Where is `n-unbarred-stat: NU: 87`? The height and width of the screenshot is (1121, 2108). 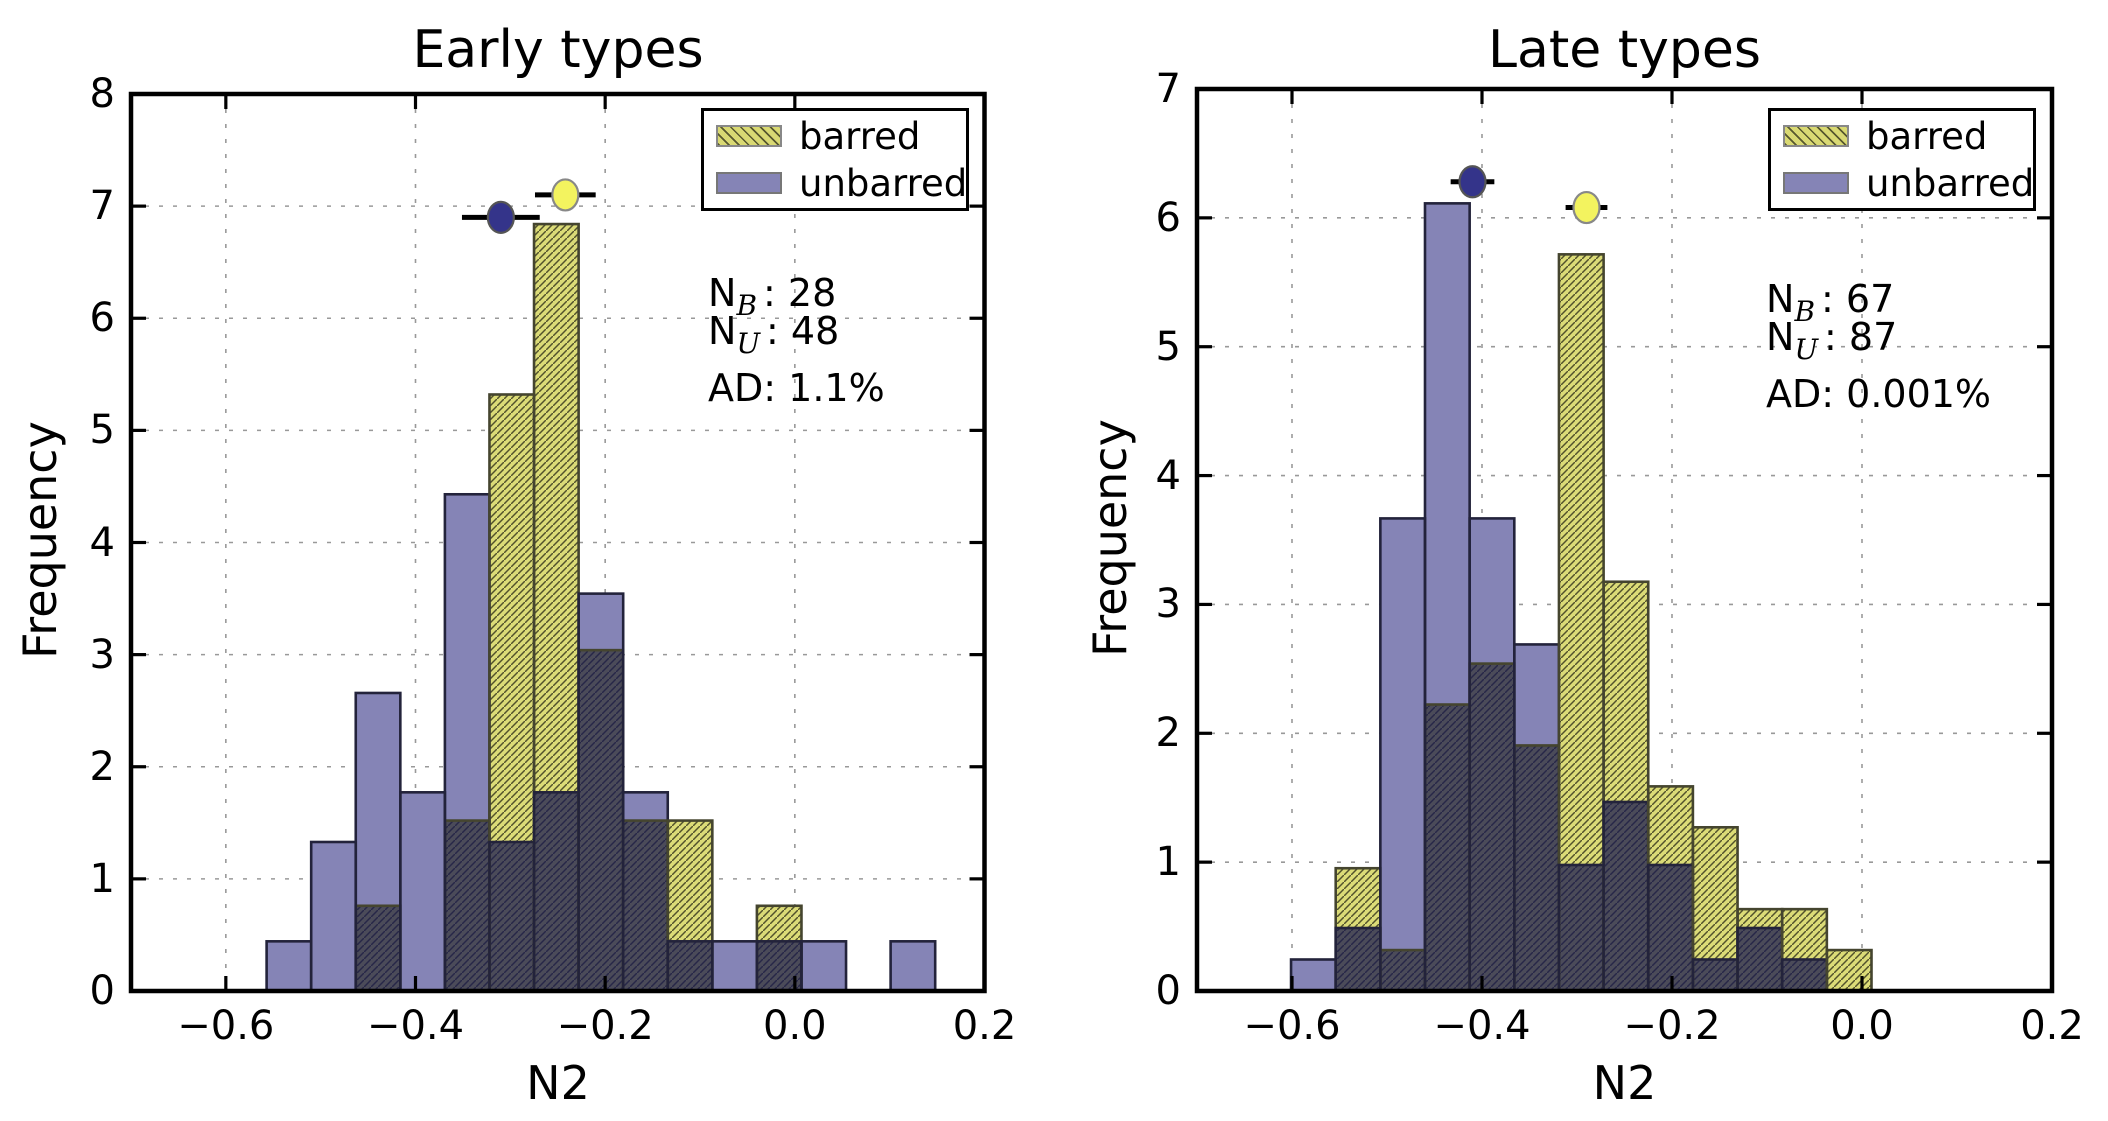 n-unbarred-stat: NU: 87 is located at coordinates (1832, 340).